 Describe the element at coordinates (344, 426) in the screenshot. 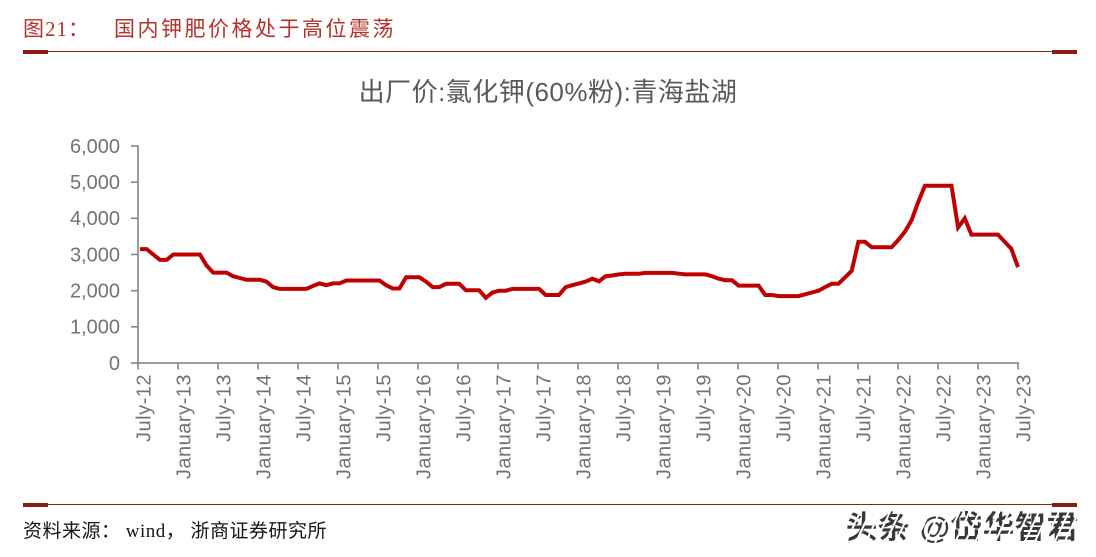

I see `x-tick-label: January-15` at that location.